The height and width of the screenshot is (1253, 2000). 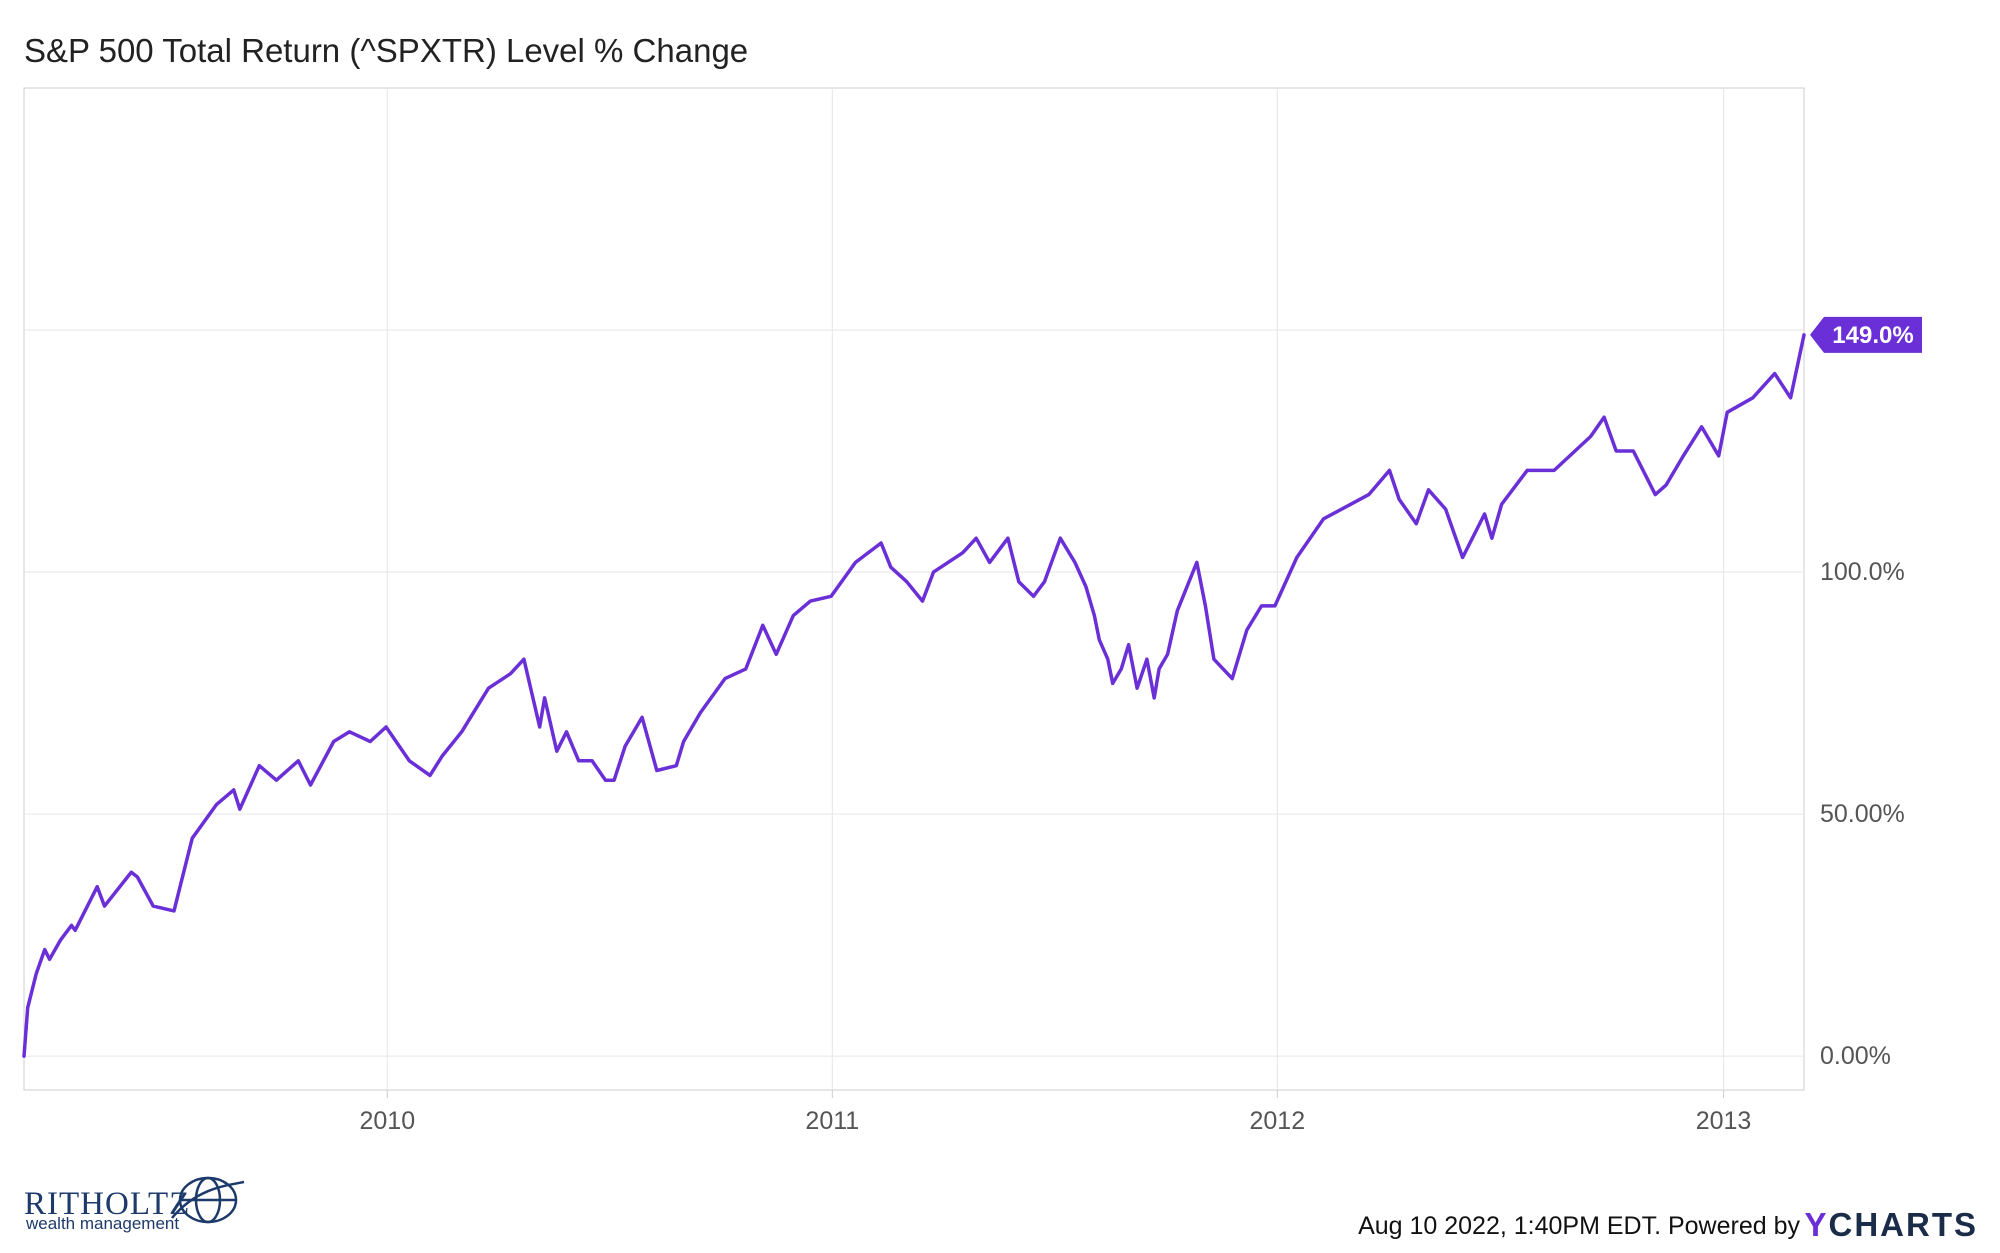 What do you see at coordinates (1862, 693) in the screenshot?
I see `y-axis: 0.00%50.00%100.0%150.0%` at bounding box center [1862, 693].